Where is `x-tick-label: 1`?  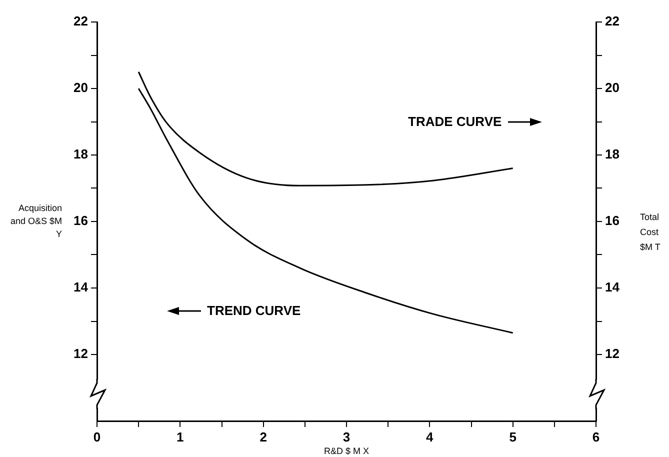
x-tick-label: 1 is located at coordinates (180, 436).